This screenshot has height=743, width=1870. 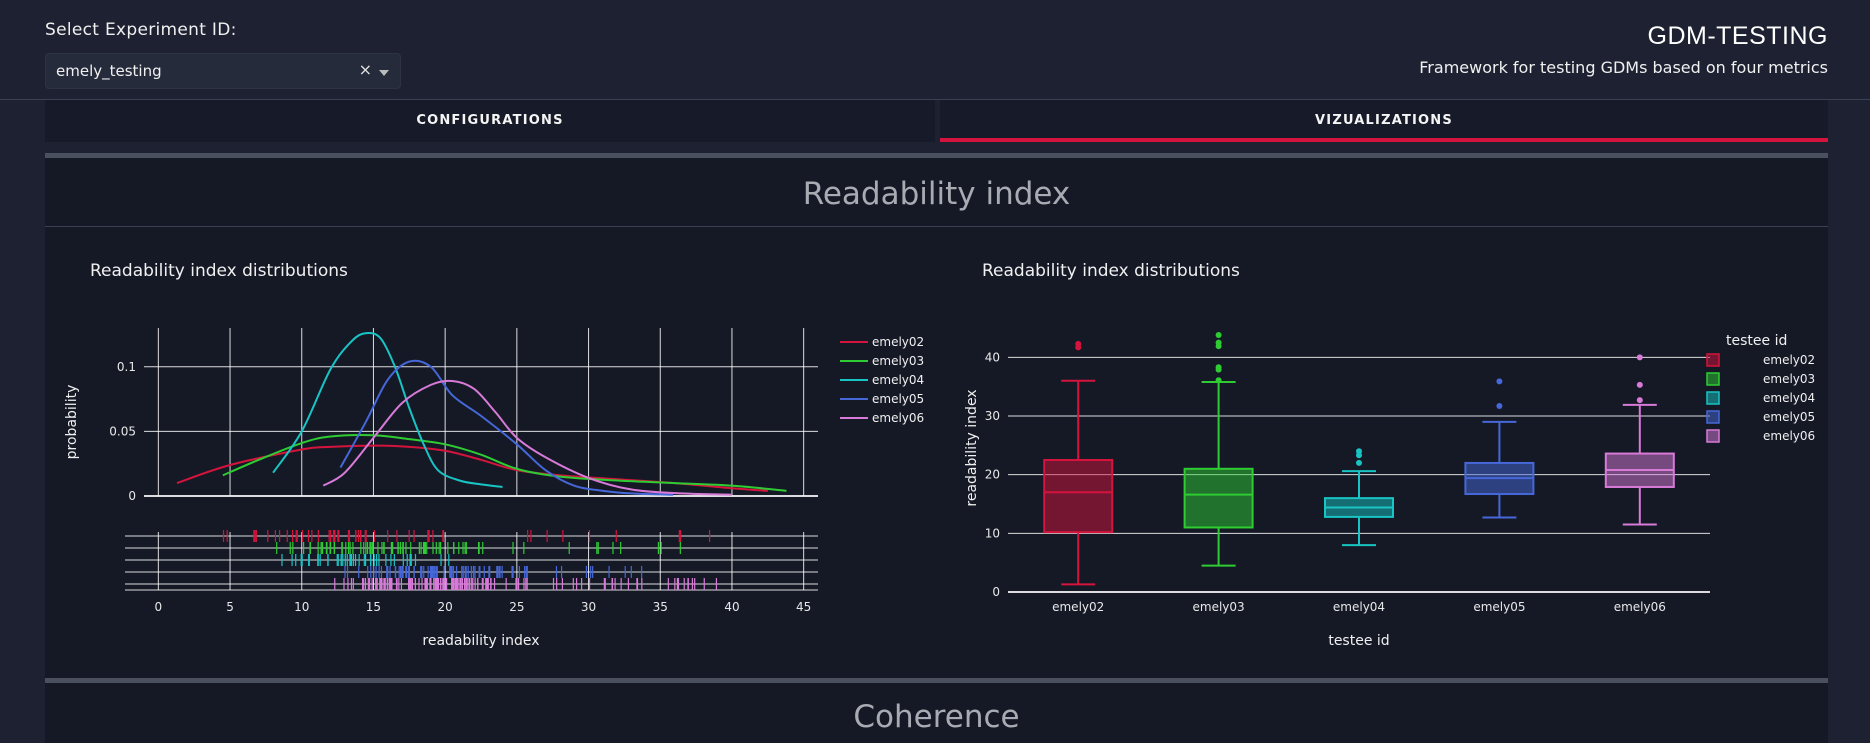 I want to click on app-title: GDM-TESTING, so click(x=1737, y=36).